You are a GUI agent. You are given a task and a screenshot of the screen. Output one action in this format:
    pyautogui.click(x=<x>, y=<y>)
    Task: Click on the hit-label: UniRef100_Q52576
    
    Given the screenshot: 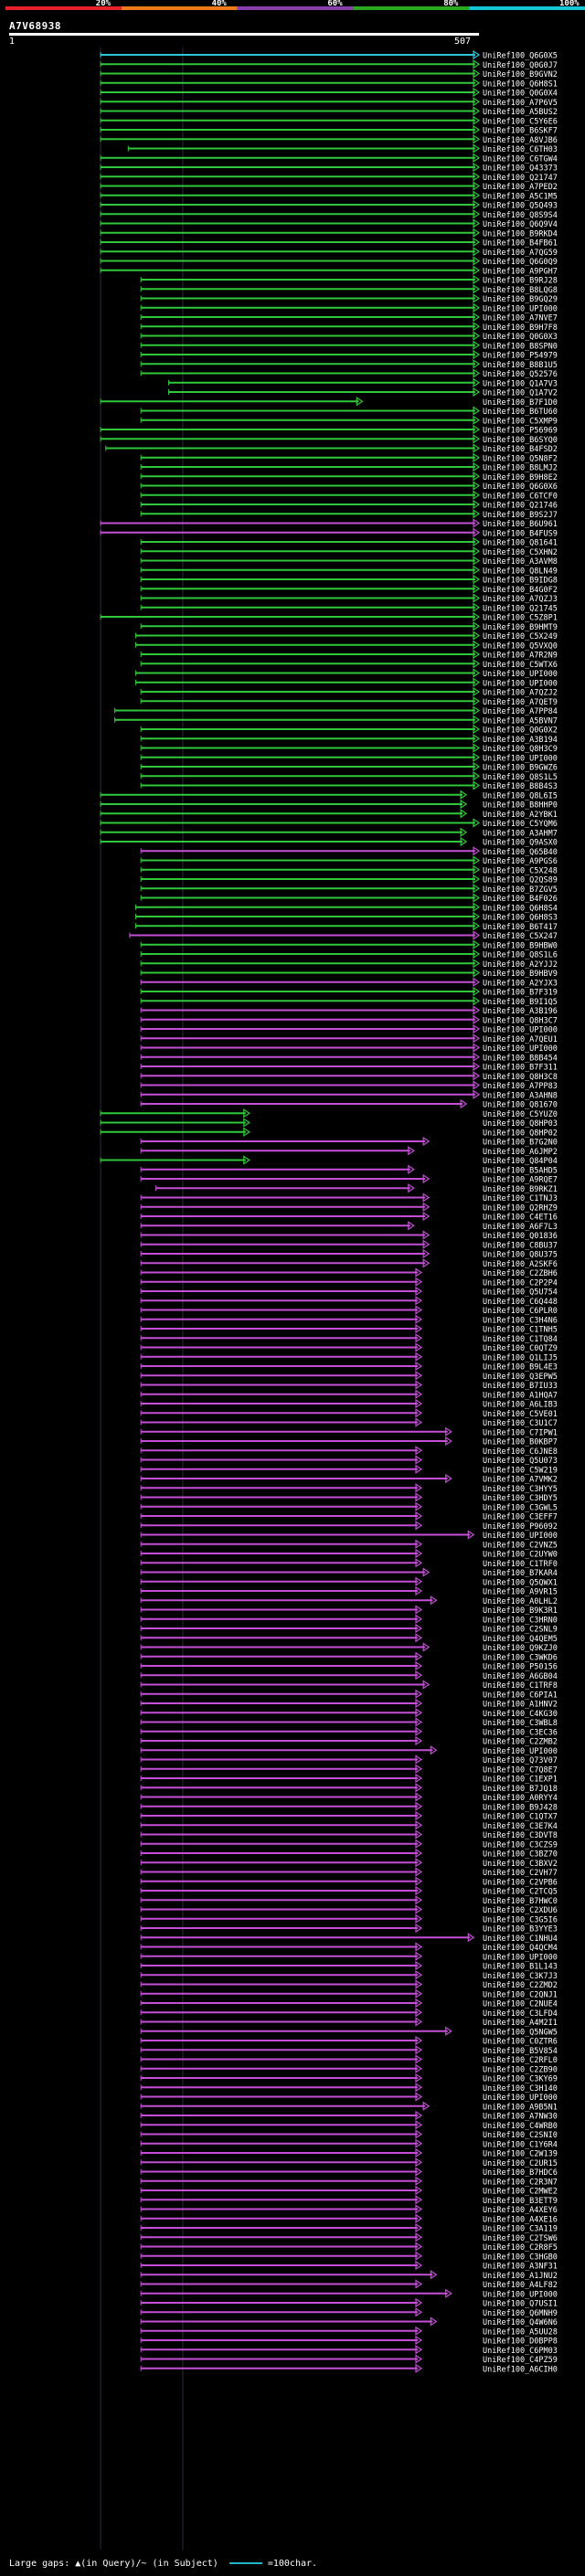 What is the action you would take?
    pyautogui.click(x=520, y=374)
    